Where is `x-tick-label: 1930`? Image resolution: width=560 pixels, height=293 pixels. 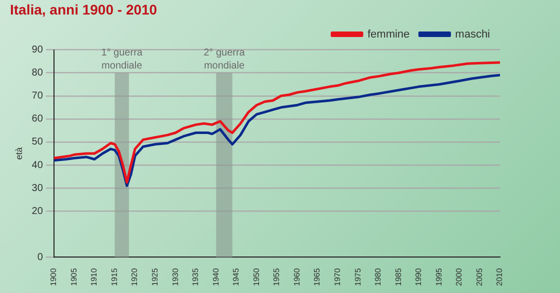 x-tick-label: 1930 is located at coordinates (175, 277).